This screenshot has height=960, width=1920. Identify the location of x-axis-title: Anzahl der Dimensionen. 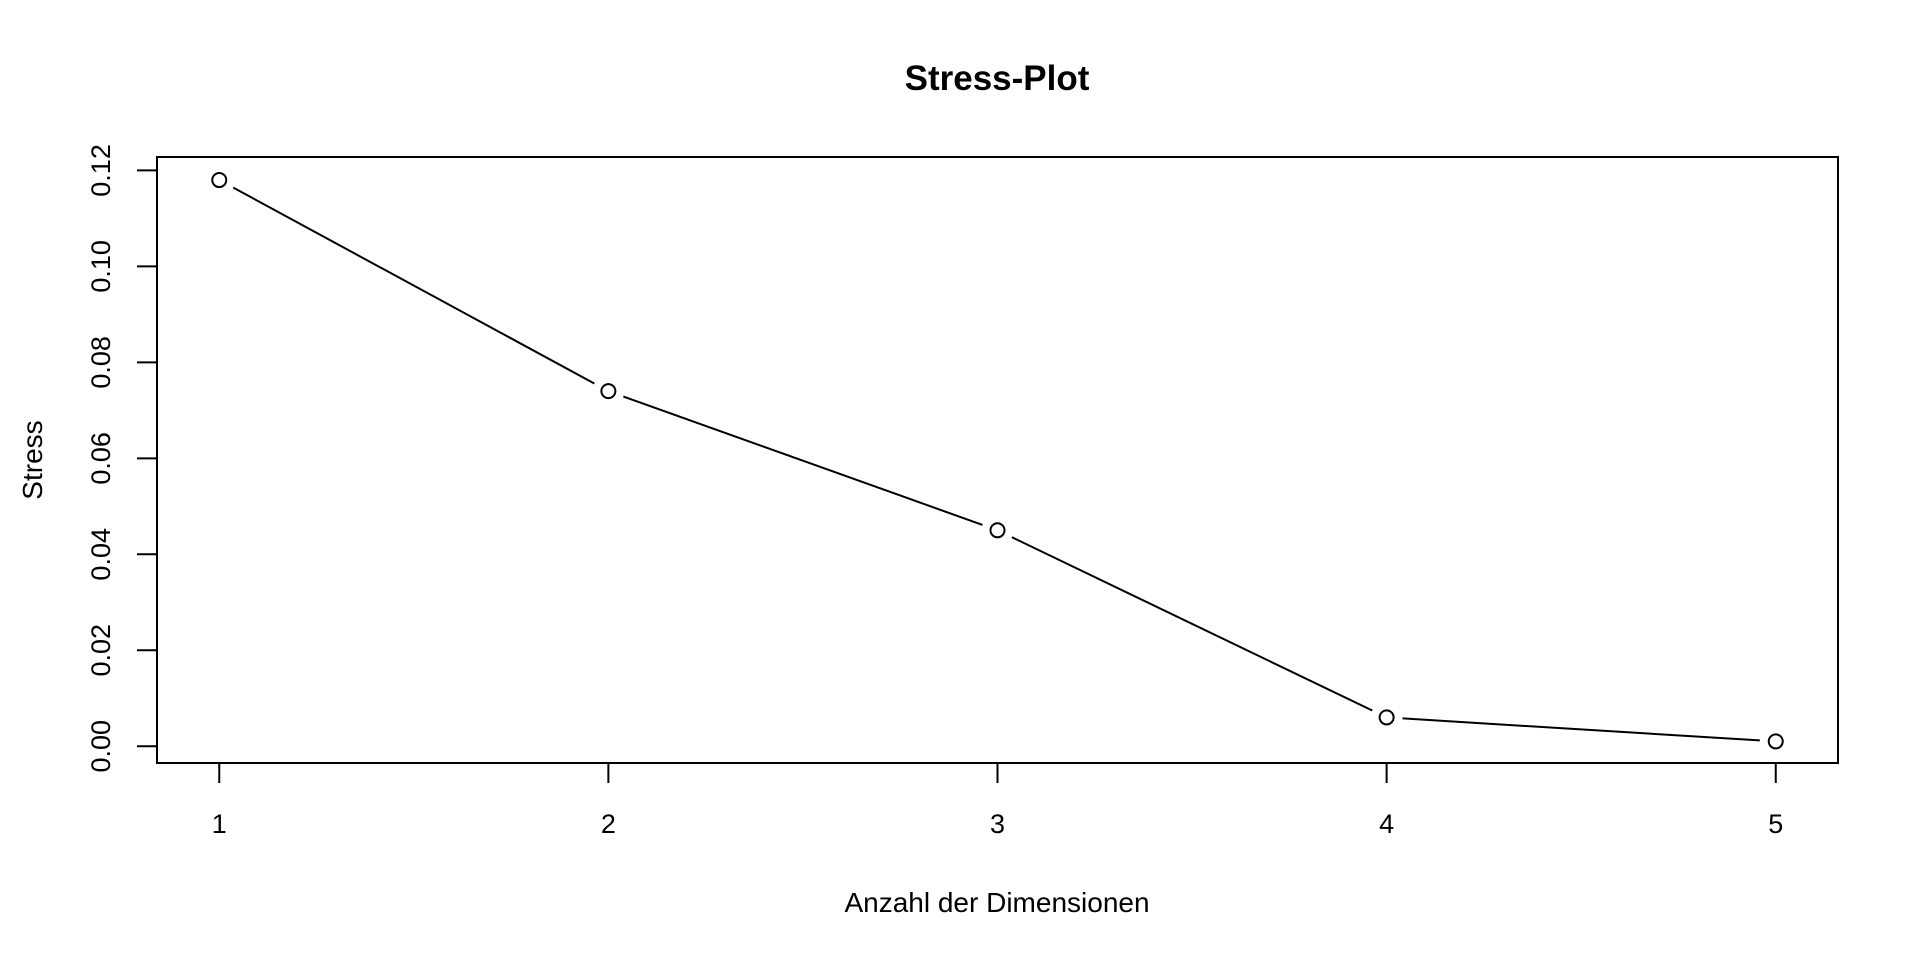
(996, 902).